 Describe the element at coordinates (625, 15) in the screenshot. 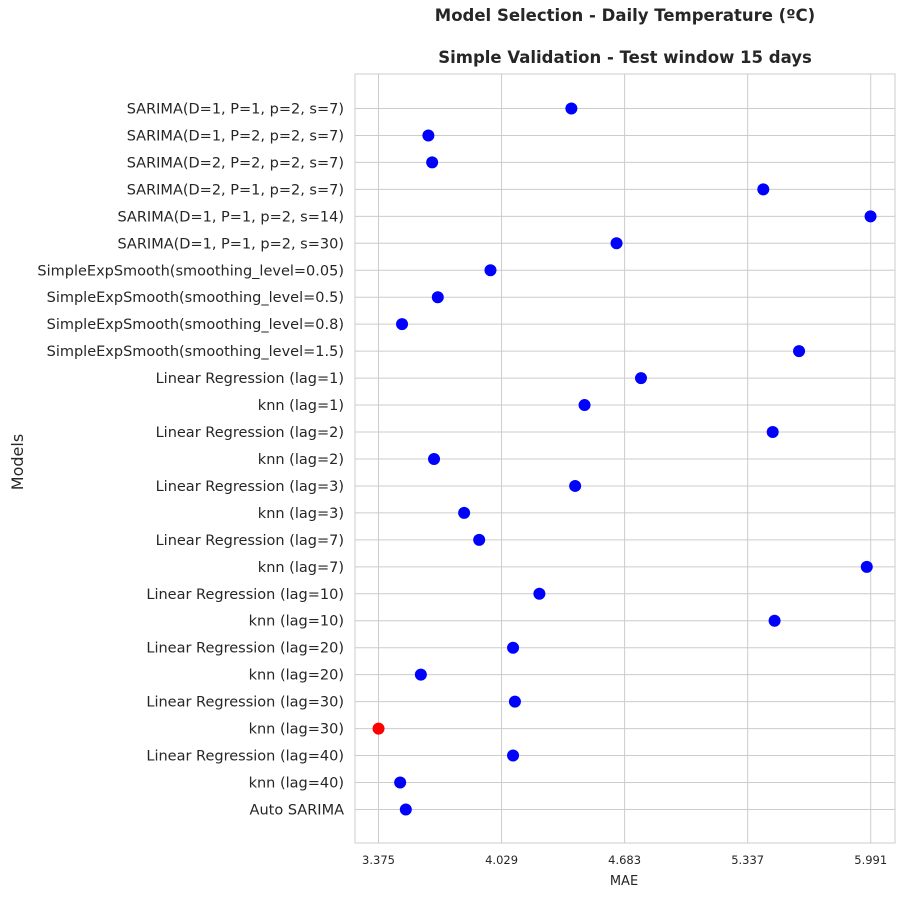

I see `chart-suptitle: Model Selection - Daily Temperature (ºC)` at that location.